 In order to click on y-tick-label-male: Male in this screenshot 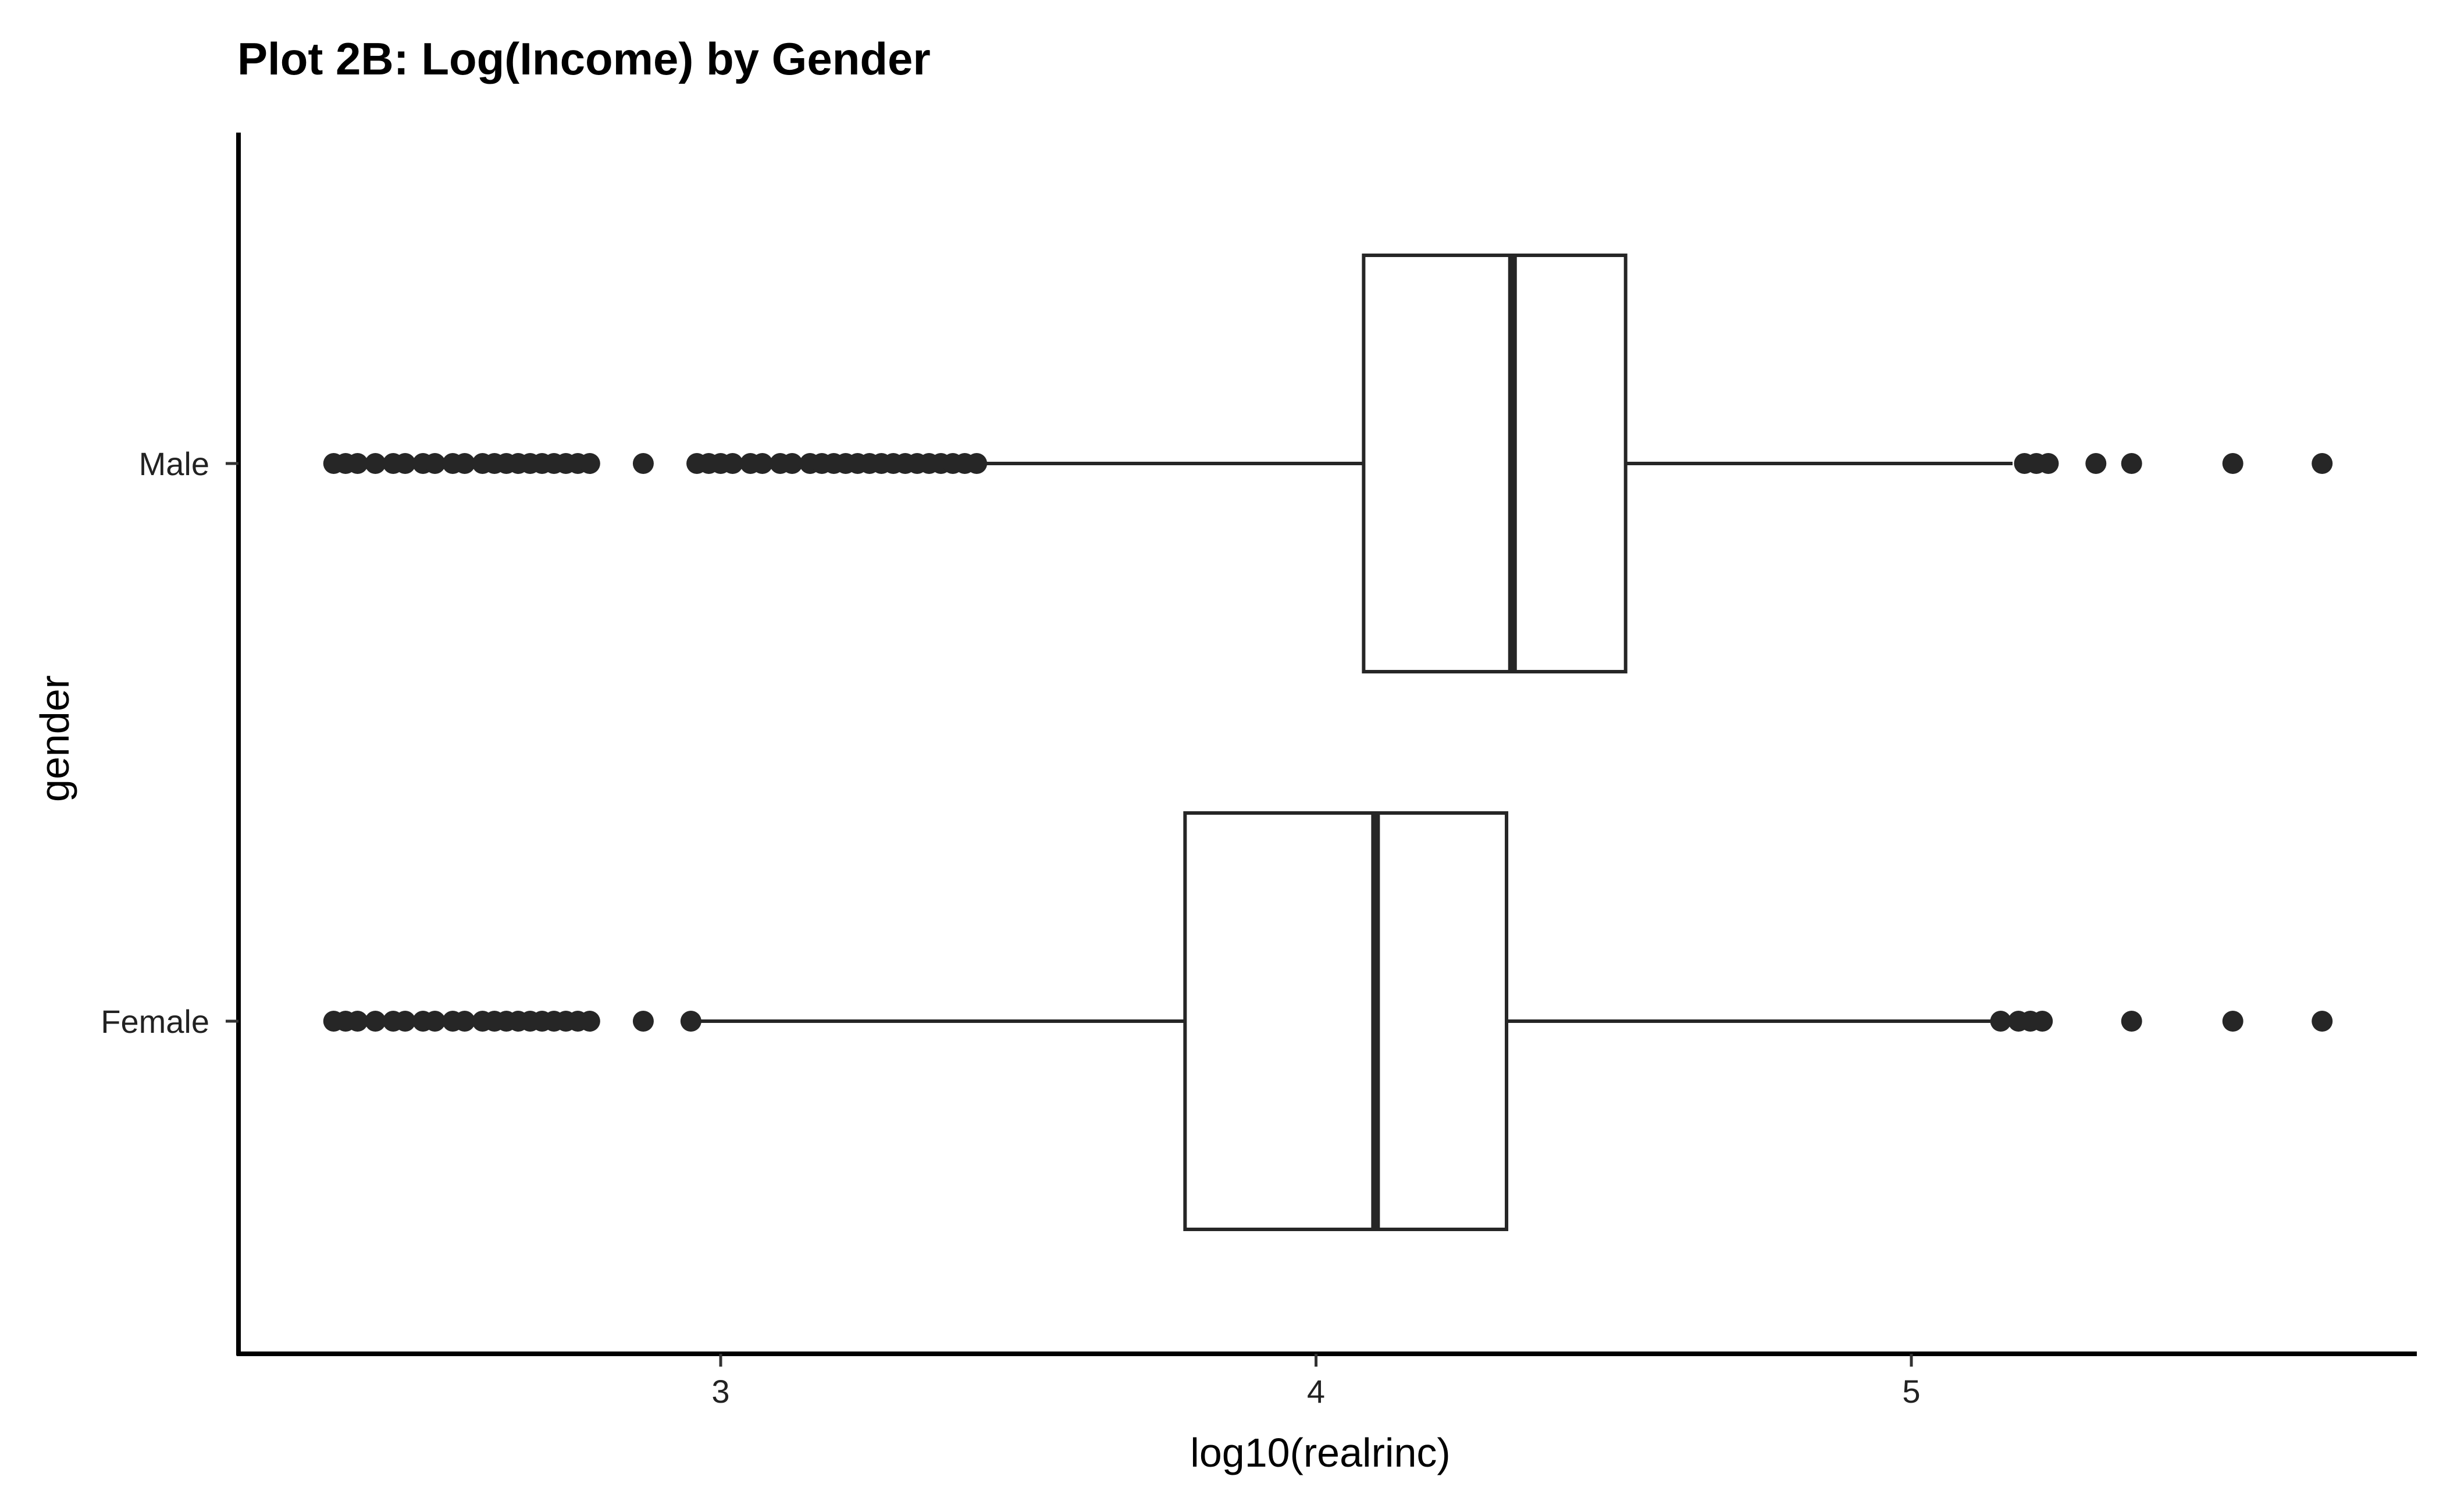, I will do `click(174, 463)`.